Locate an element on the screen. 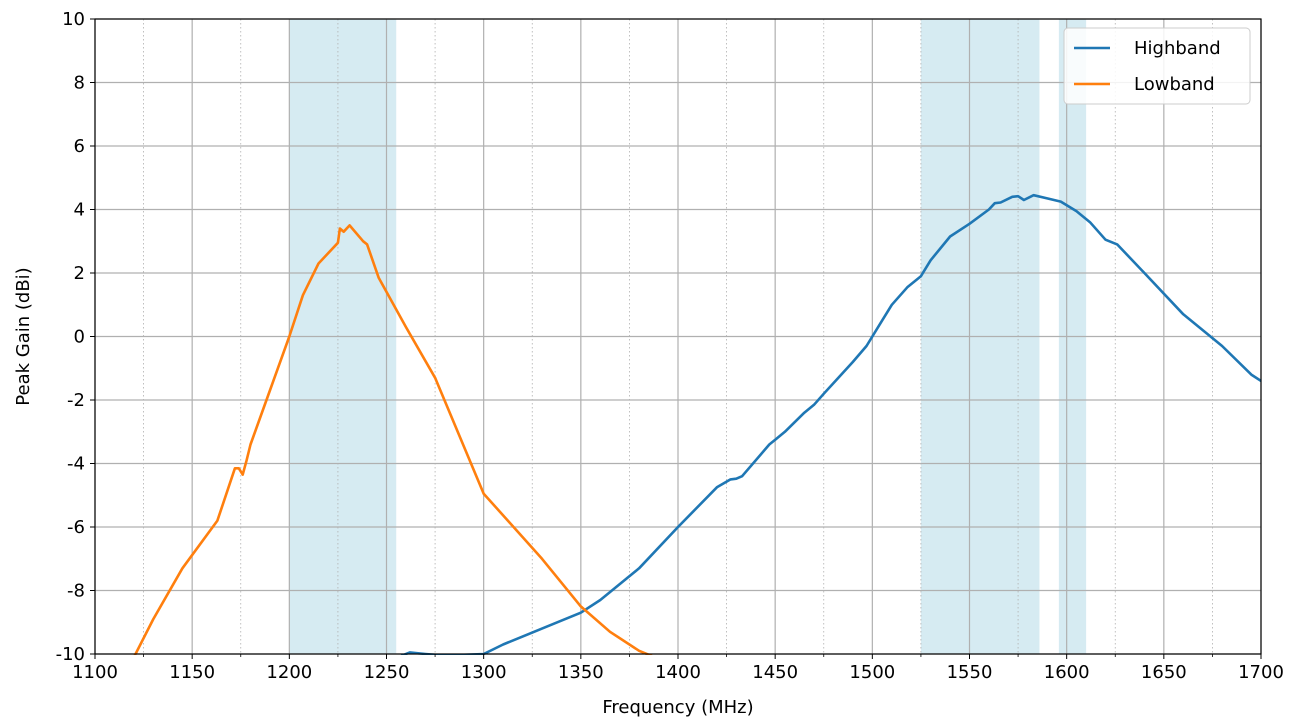 This screenshot has width=1302, height=724. legend-label-lowband: Lowband is located at coordinates (1174, 84).